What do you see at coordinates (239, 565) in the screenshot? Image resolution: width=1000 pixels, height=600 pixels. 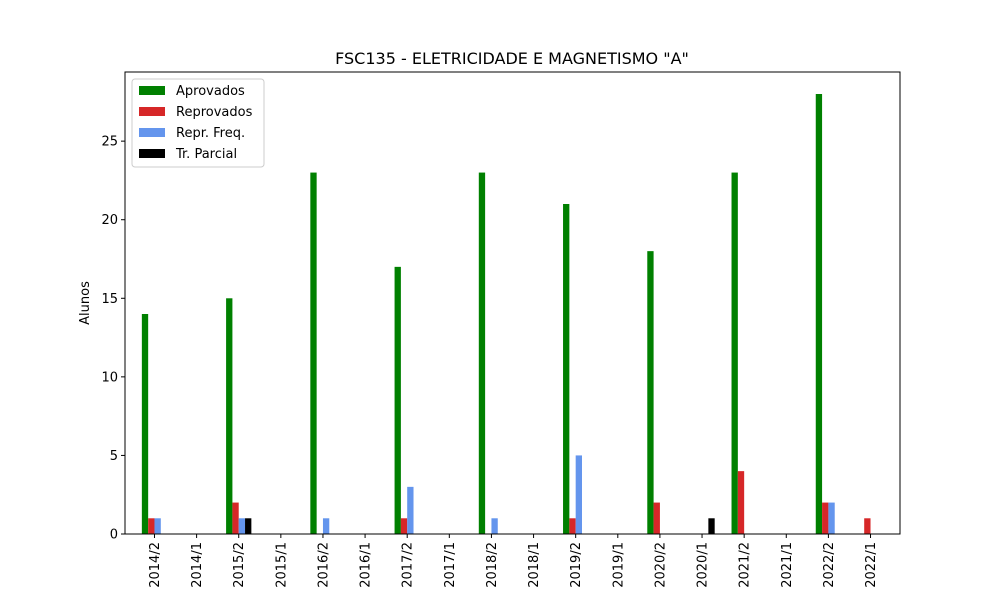 I see `x-tick-label: 2015/2` at bounding box center [239, 565].